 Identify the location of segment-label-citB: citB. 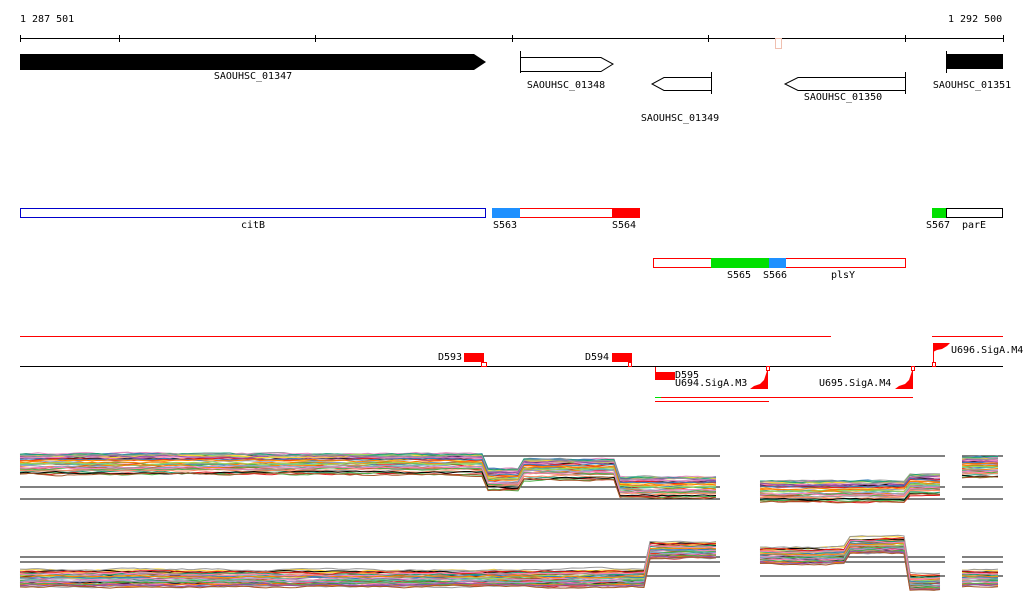
(253, 225).